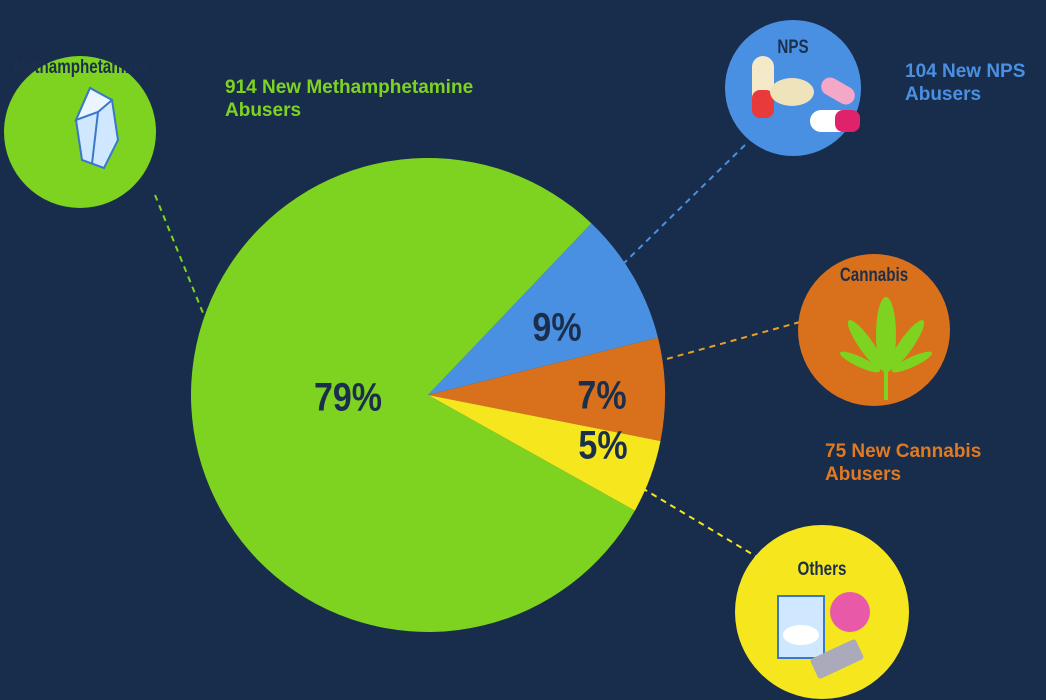  I want to click on description: 75 New Cannabis Abusers, so click(903, 463).